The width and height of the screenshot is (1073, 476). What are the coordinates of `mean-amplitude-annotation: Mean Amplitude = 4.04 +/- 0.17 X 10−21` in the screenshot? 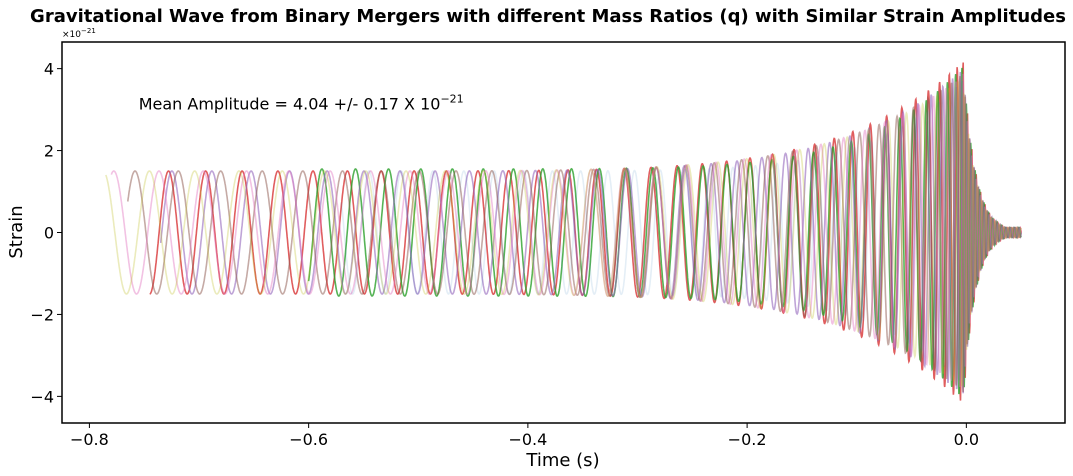 It's located at (301, 103).